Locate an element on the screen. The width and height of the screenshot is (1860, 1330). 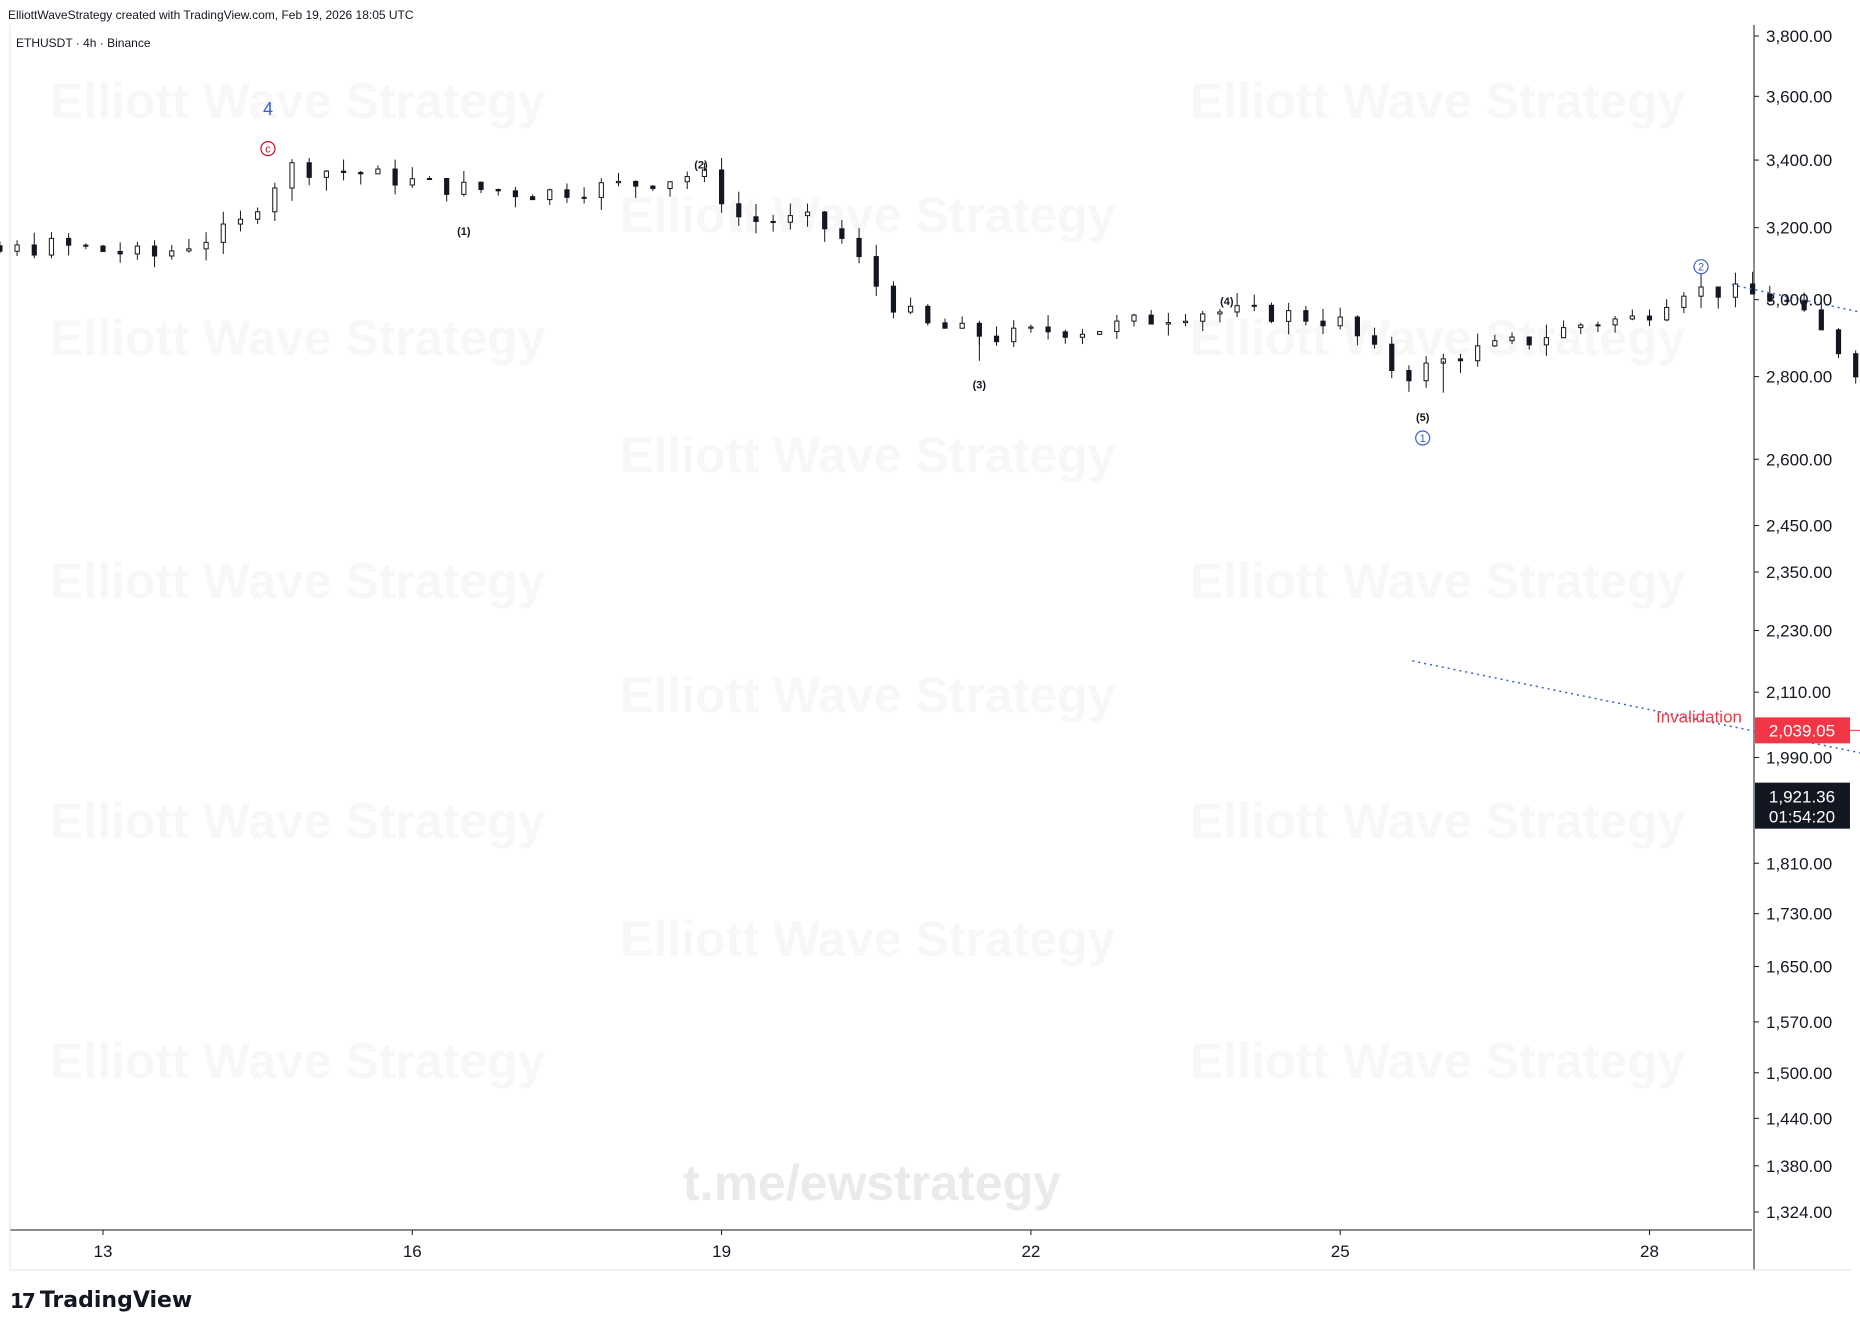
invalidation-price-badge is located at coordinates (1802, 730).